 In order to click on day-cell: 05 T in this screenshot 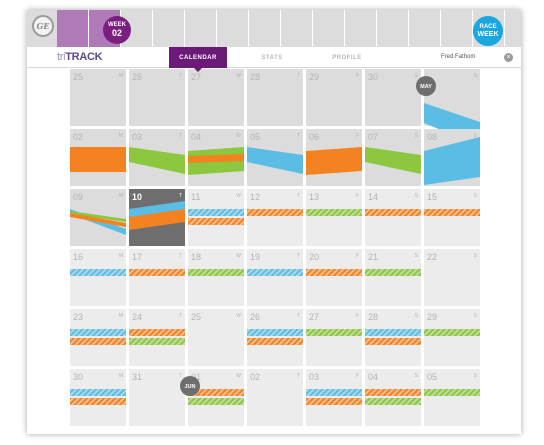, I will do `click(275, 157)`.